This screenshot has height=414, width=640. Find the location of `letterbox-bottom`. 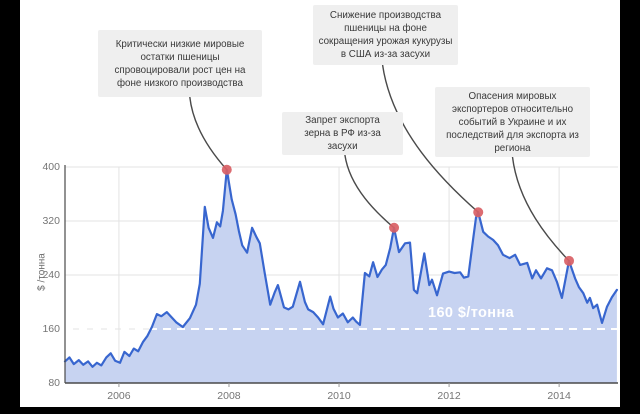

letterbox-bottom is located at coordinates (320, 410).